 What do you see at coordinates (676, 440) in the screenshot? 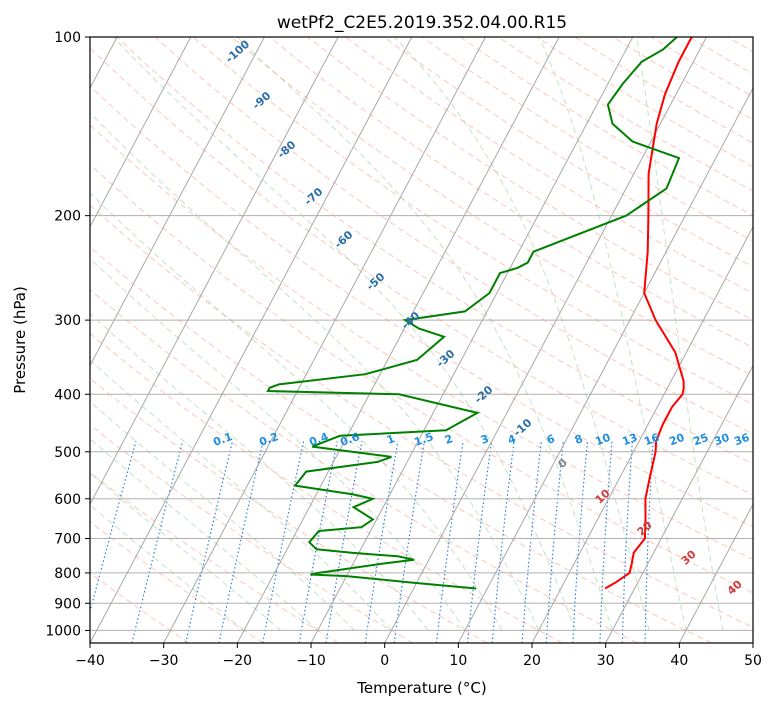
I see `mixing-ratio-label: 20` at bounding box center [676, 440].